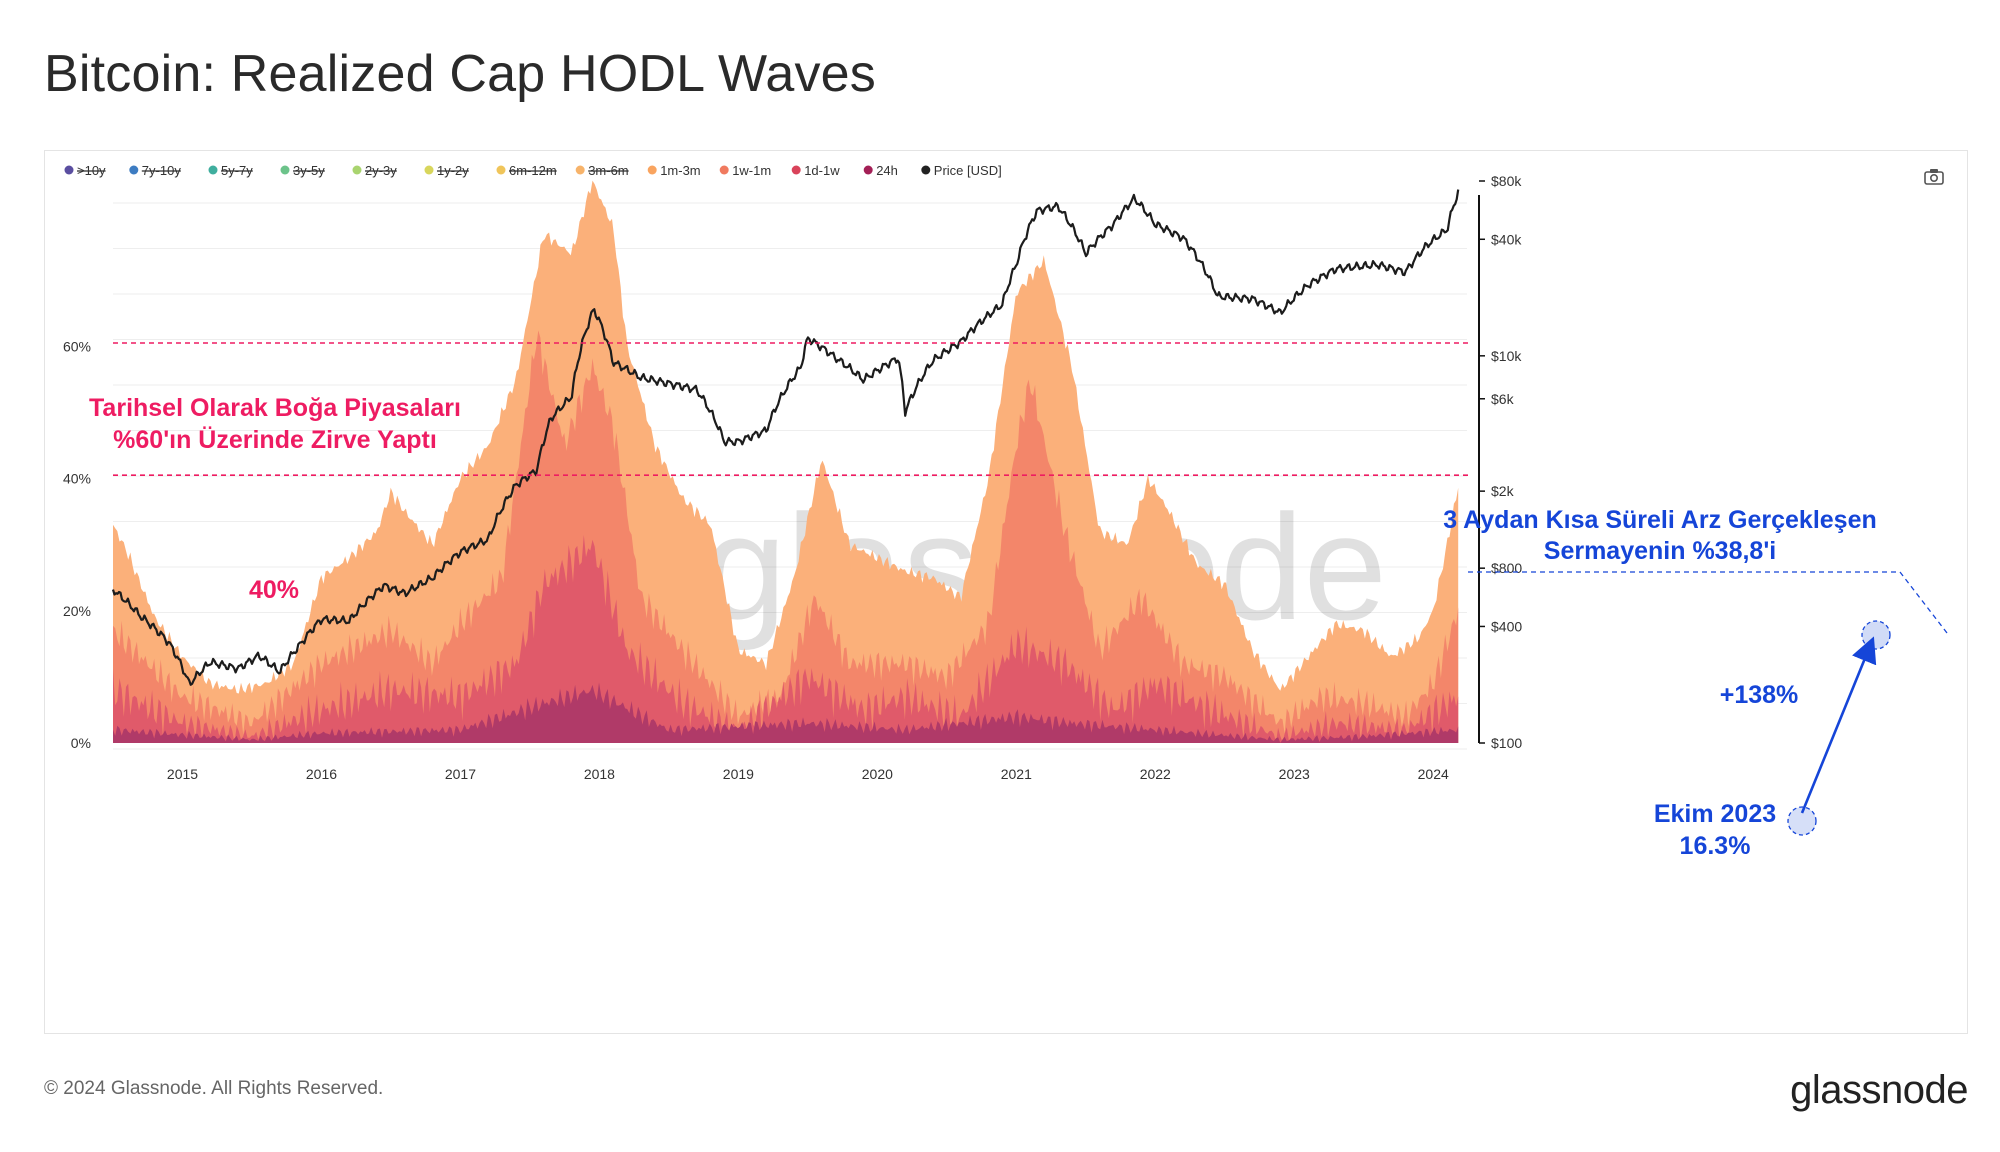  What do you see at coordinates (321, 774) in the screenshot?
I see `x-tick-label: 2016` at bounding box center [321, 774].